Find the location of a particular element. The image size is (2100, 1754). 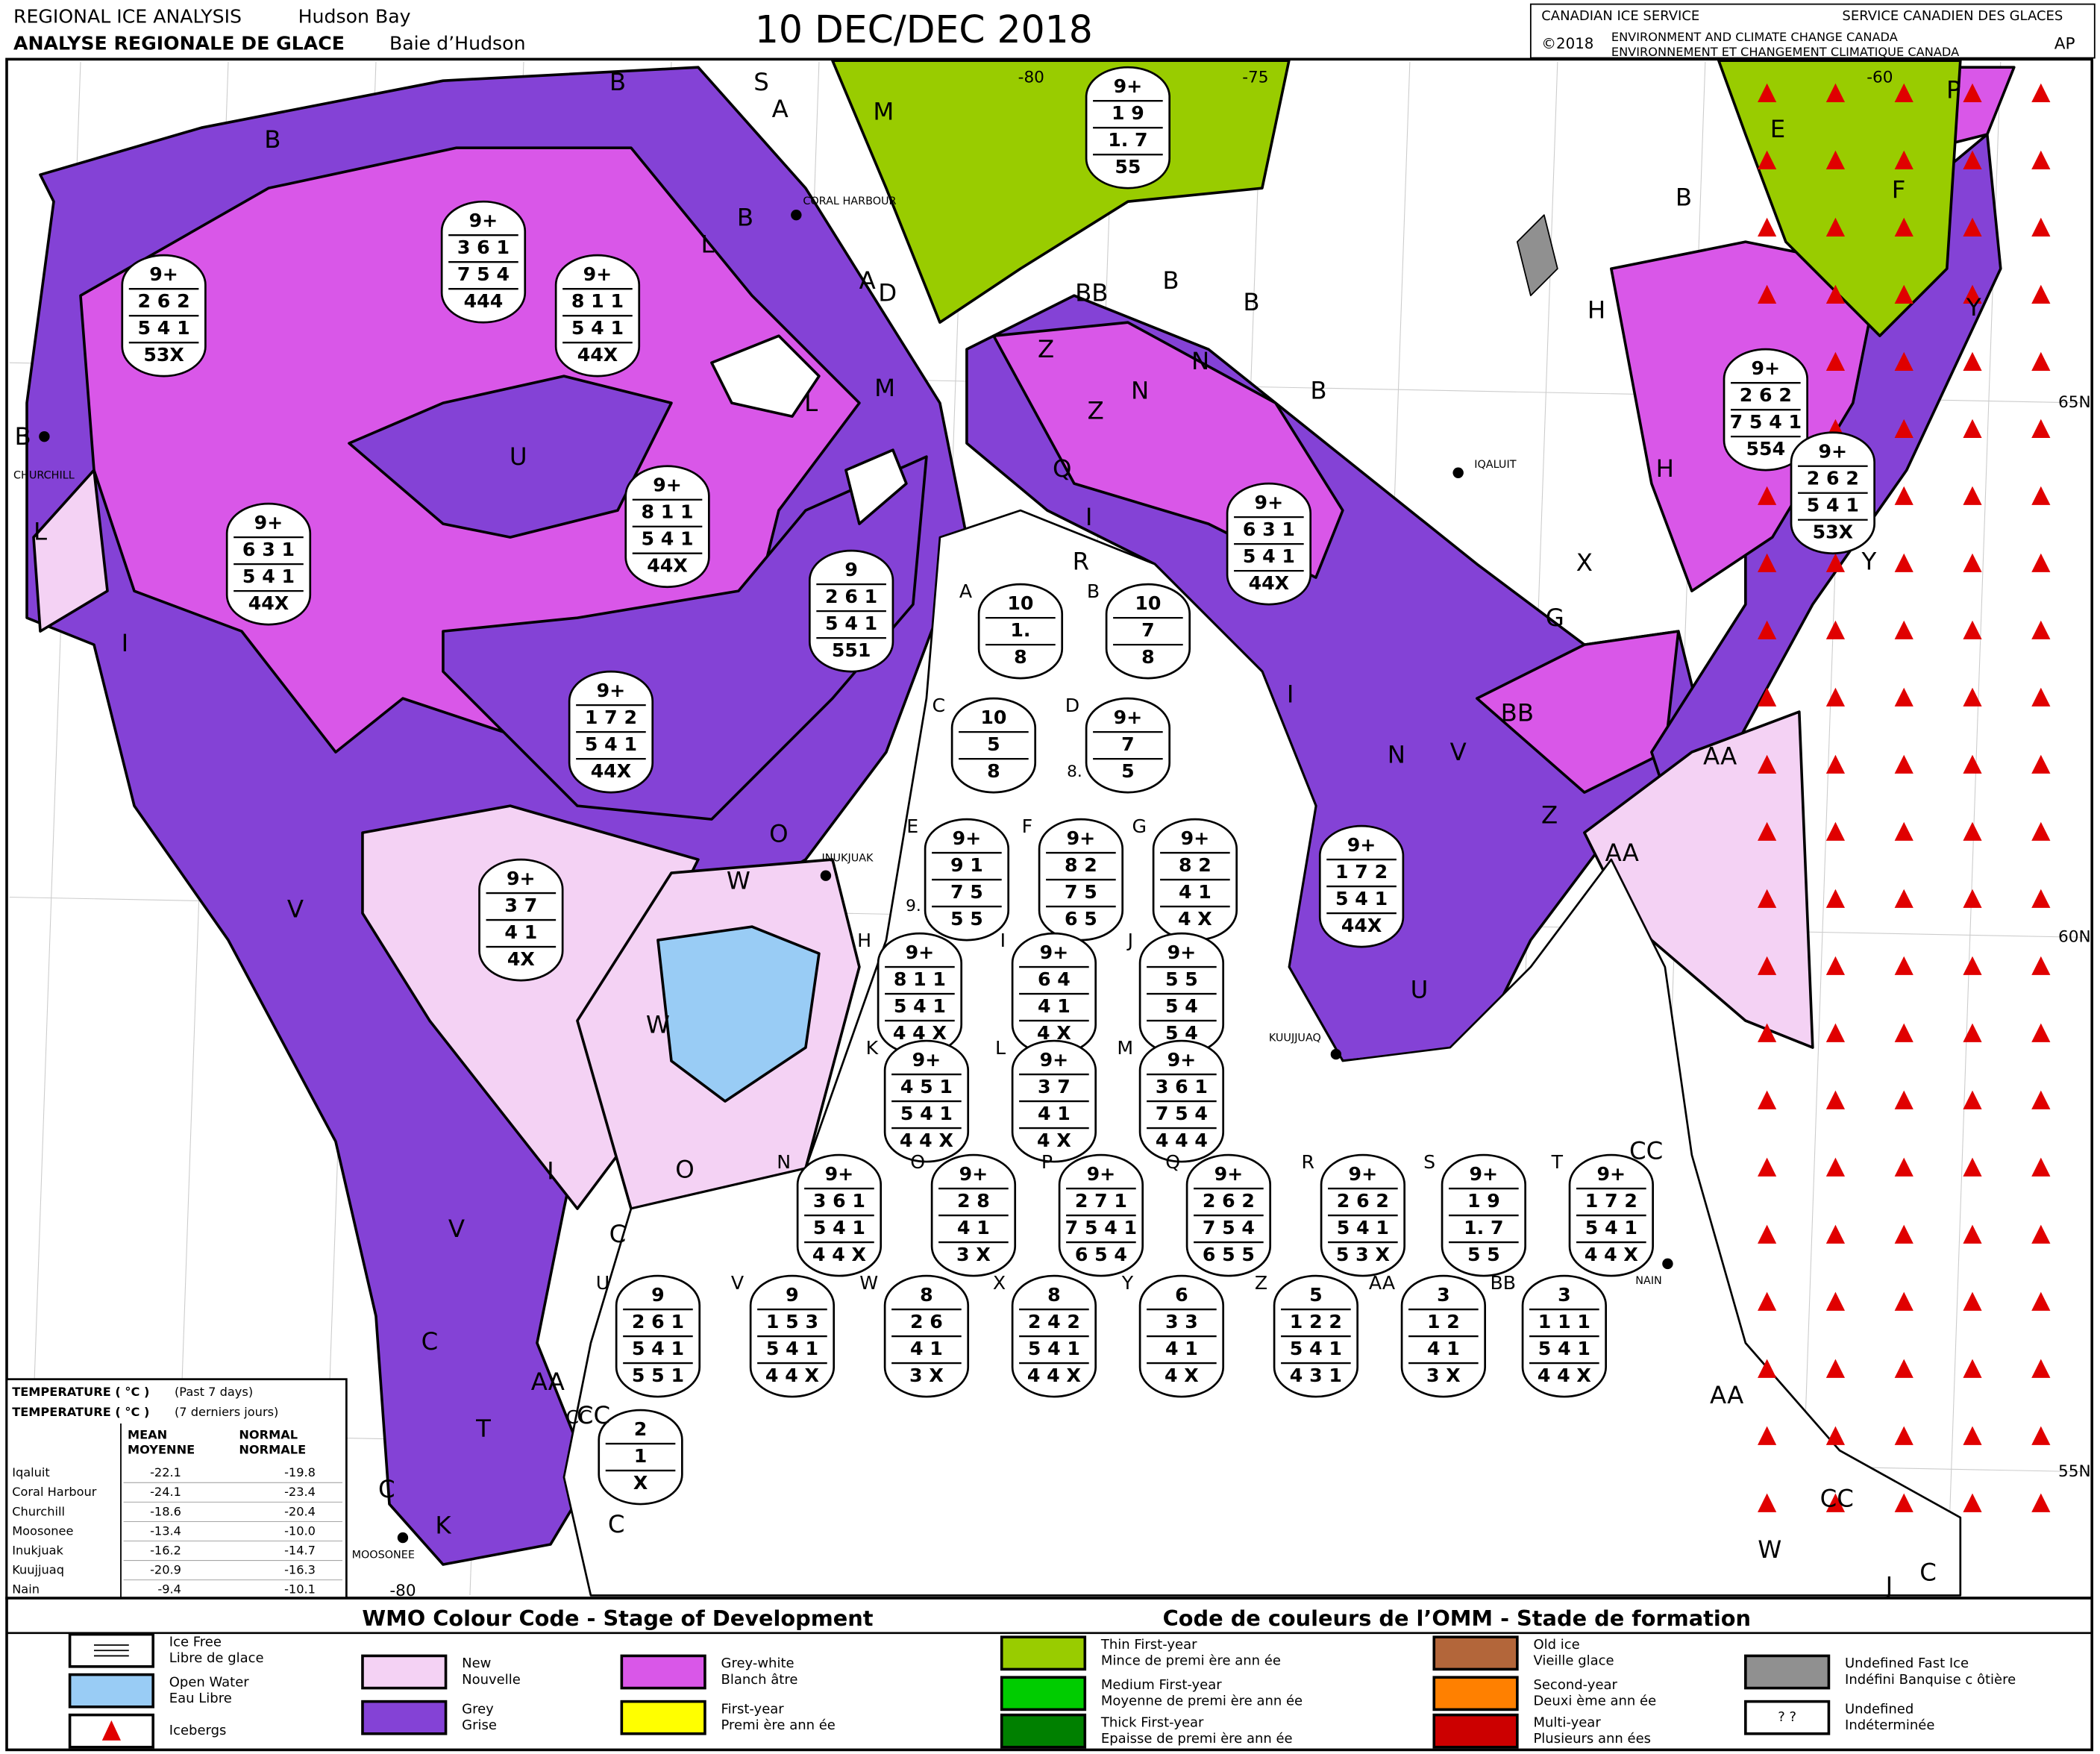

place-dot is located at coordinates (796, 215).